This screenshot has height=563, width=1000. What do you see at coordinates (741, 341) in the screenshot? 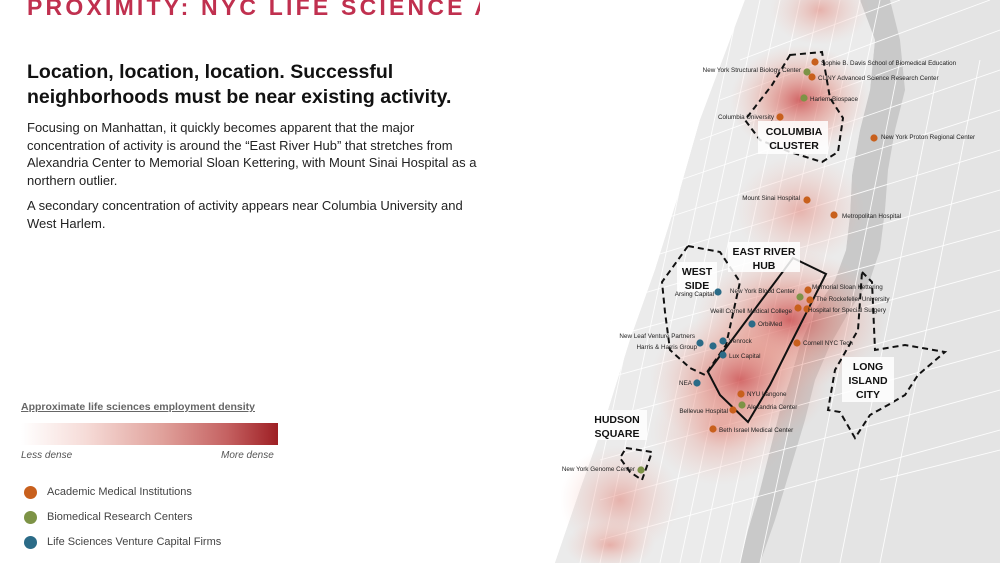
I see `svg-text: Venrock` at bounding box center [741, 341].